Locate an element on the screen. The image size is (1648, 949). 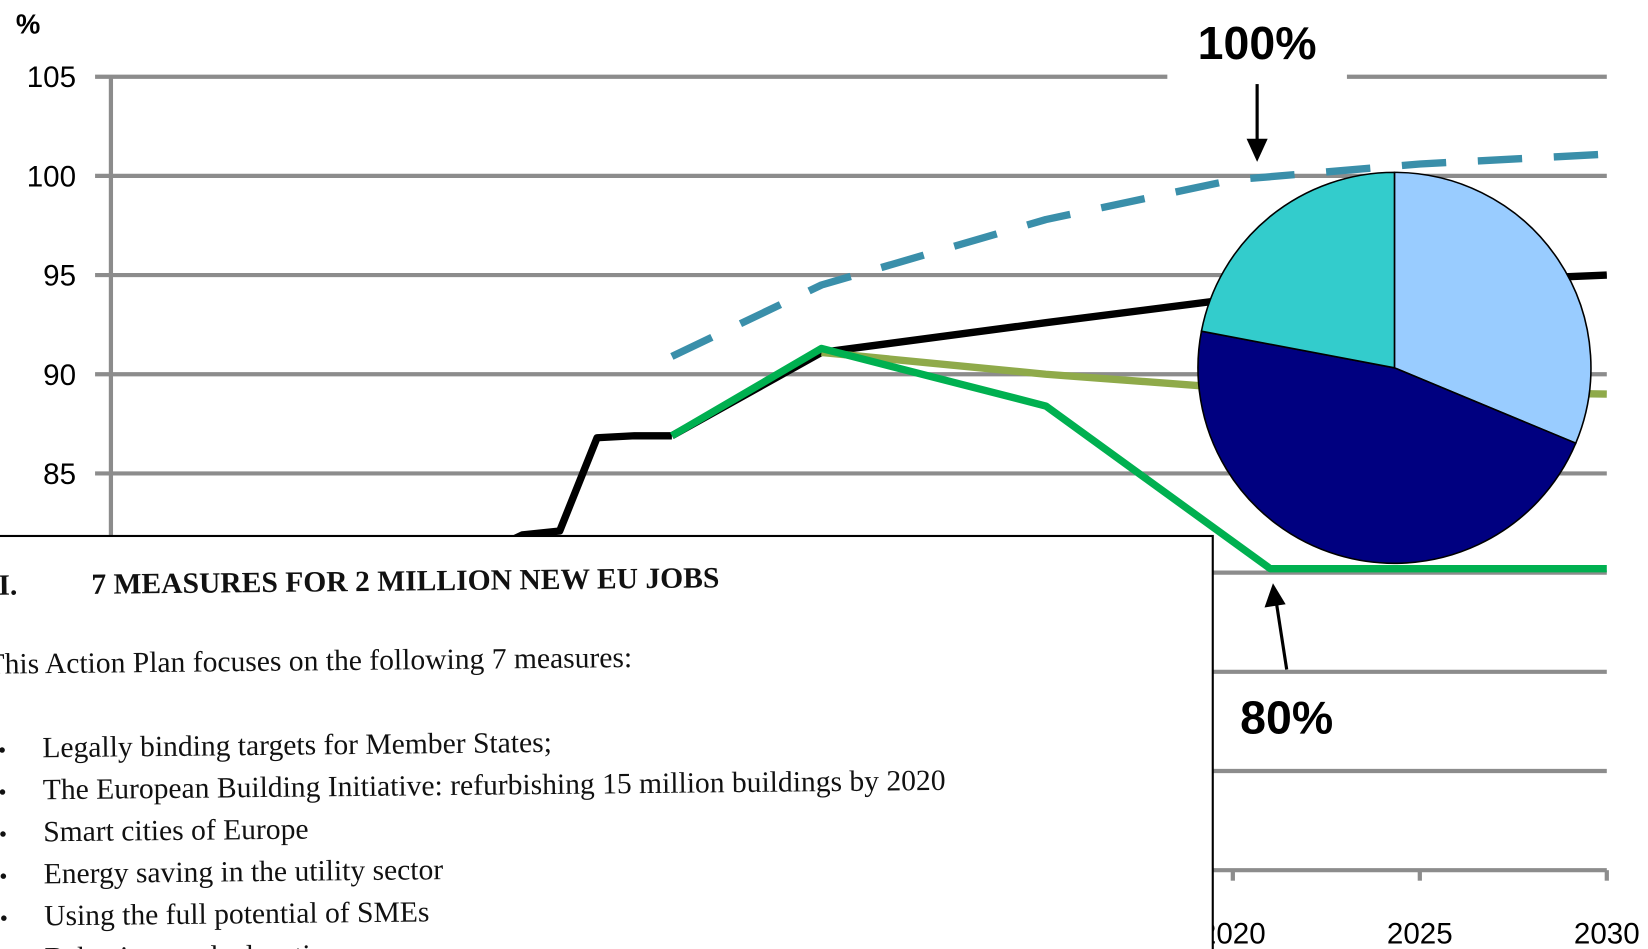
y-tick-label: 95 is located at coordinates (59, 276).